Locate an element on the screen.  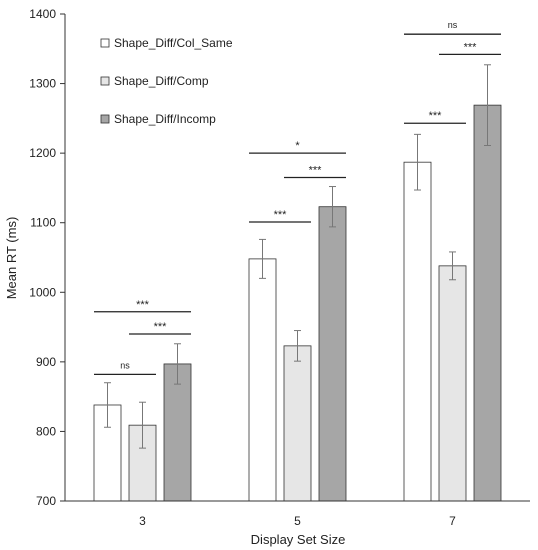
legend-label: Shape_Diff/Comp is located at coordinates (161, 81).